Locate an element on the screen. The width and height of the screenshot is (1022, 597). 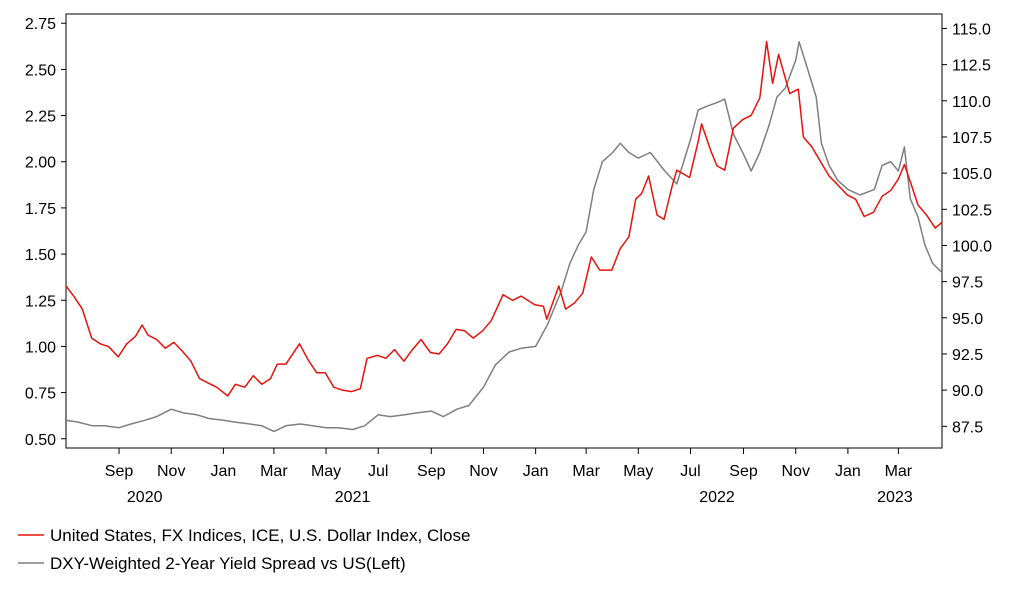
right-tick-label: 87.5 is located at coordinates (967, 427).